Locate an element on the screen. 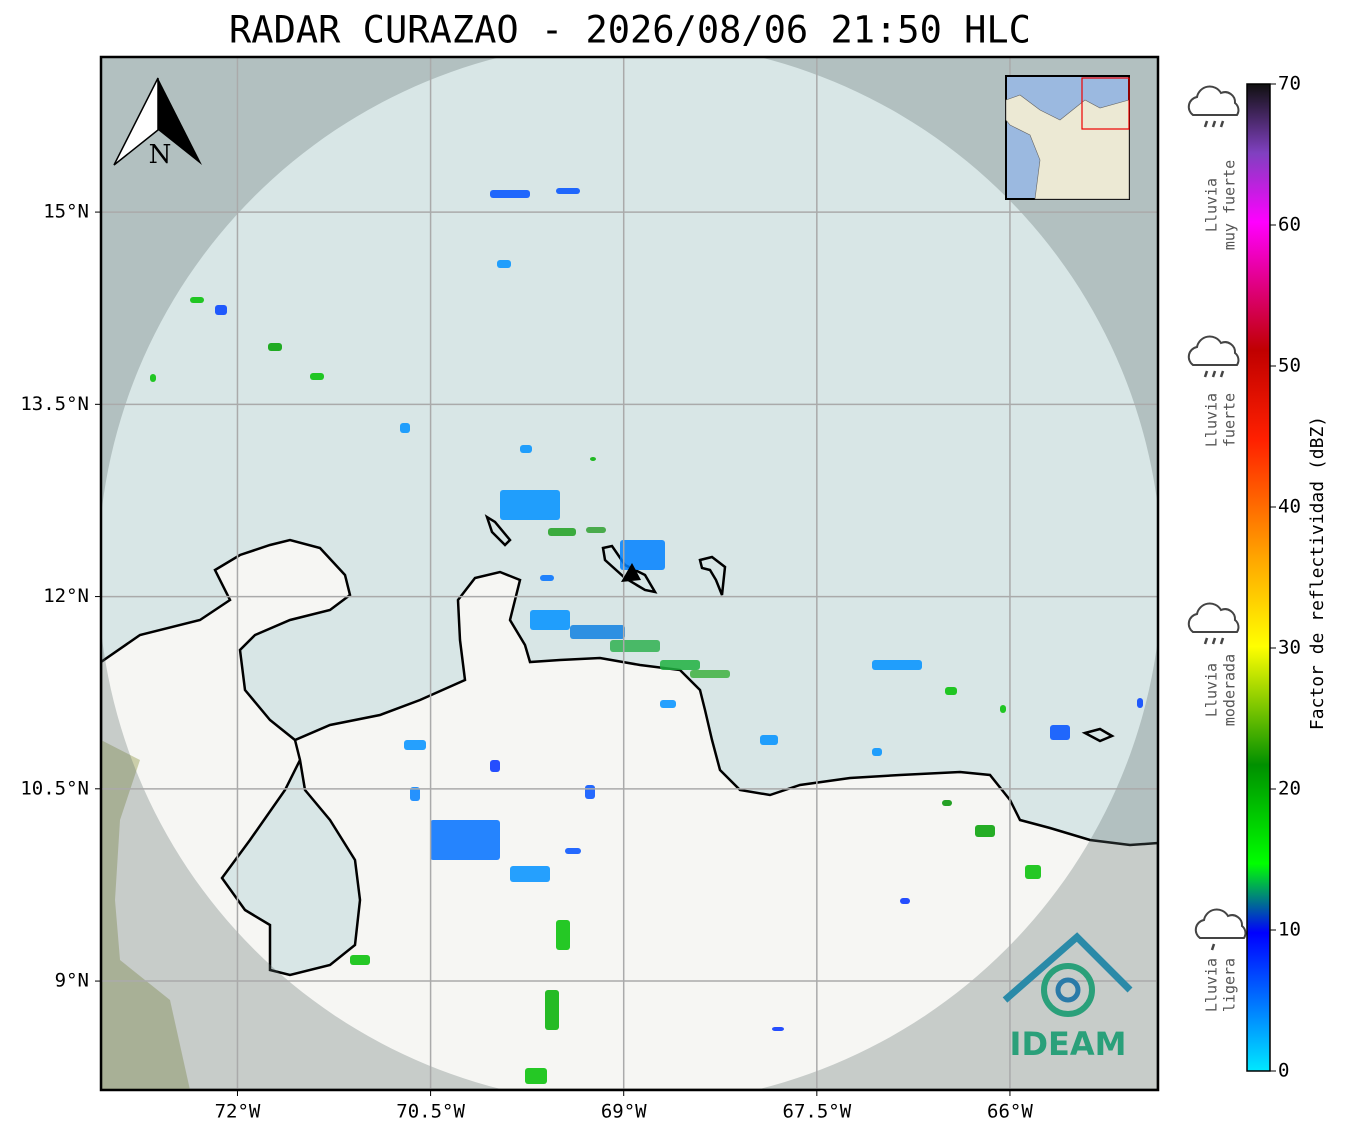 This screenshot has width=1368, height=1137. colorbar-tick-label: 60 is located at coordinates (1289, 225).